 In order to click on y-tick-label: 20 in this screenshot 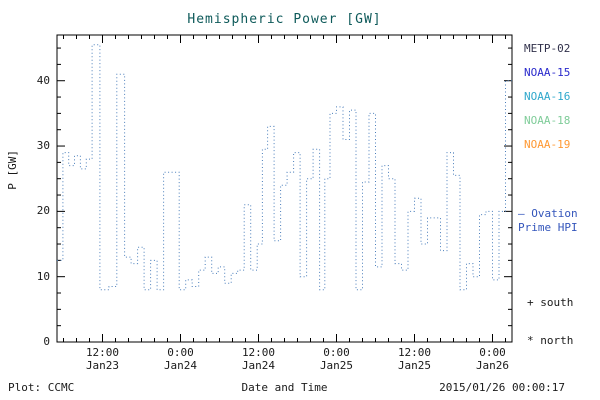, I will do `click(43, 211)`.